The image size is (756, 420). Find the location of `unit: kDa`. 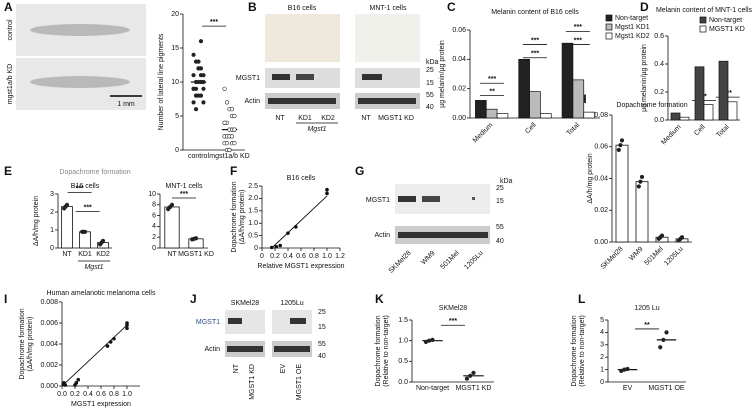

unit: kDa is located at coordinates (506, 181).